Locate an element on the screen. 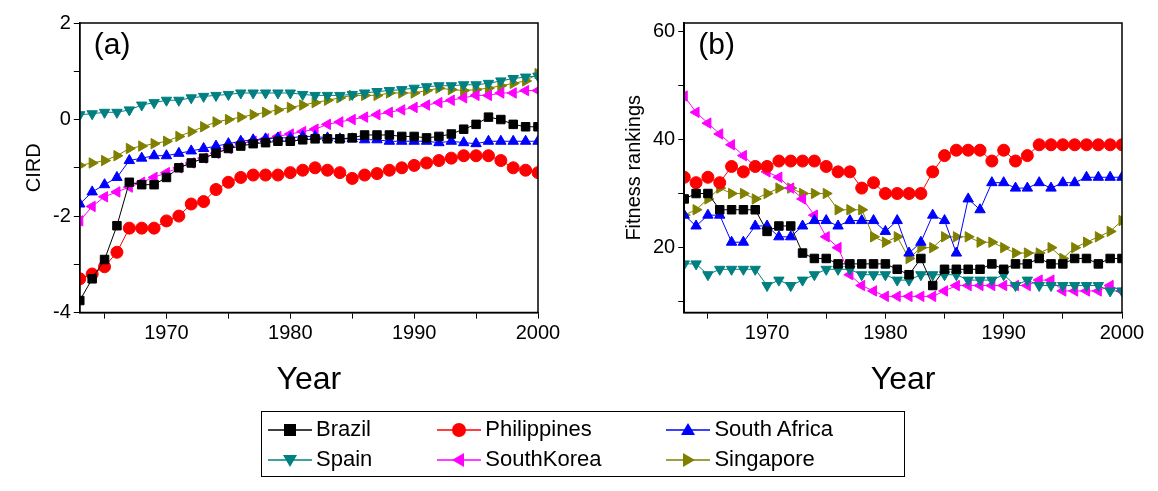 This screenshot has height=491, width=1158. y-tick-label: 60 is located at coordinates (664, 29).